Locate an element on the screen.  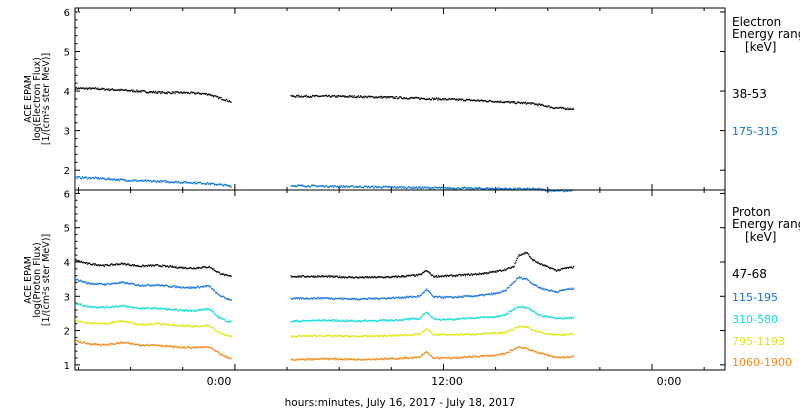
proton-legend-unit: [keV] is located at coordinates (760, 237).